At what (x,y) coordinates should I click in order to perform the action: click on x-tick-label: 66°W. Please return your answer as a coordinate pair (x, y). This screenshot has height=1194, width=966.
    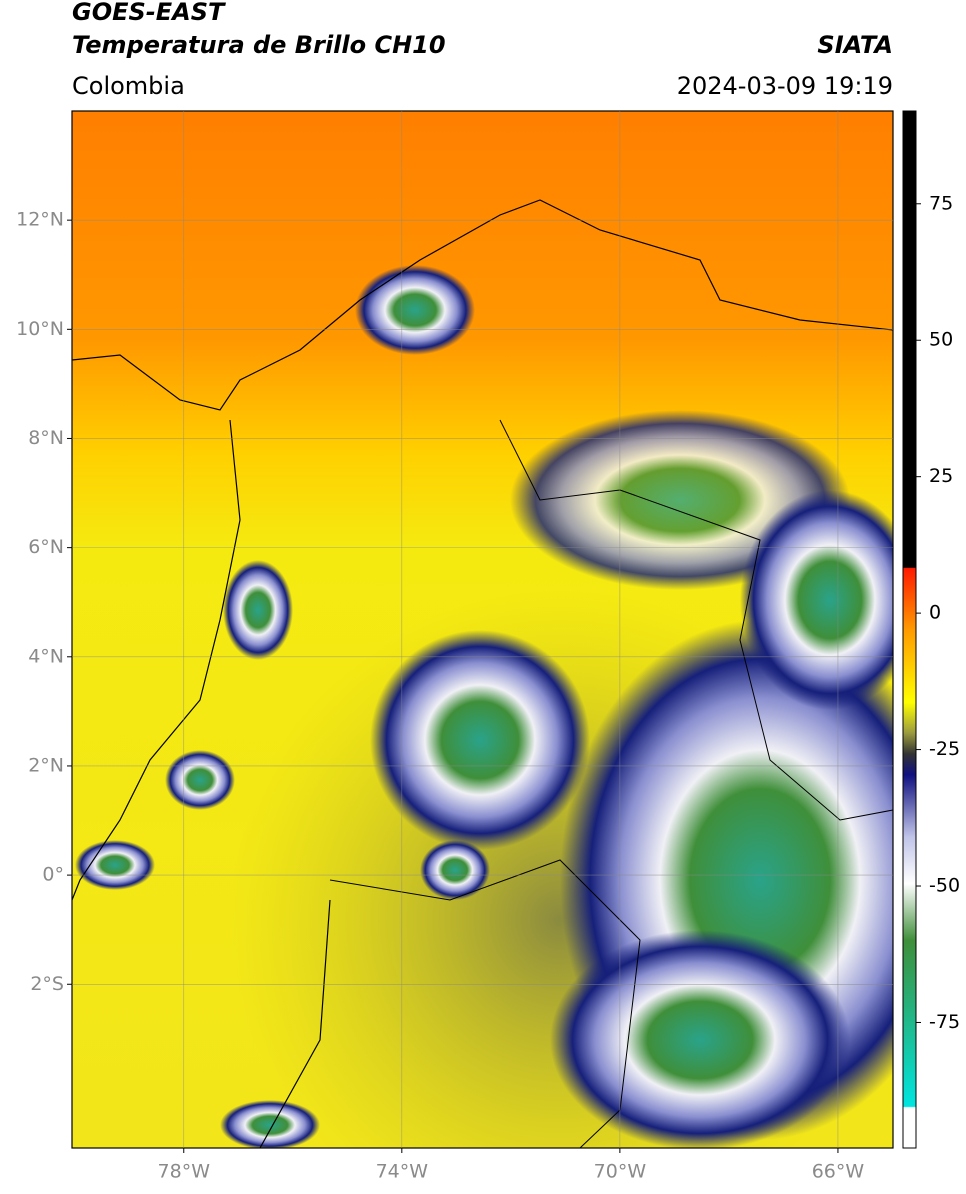
    Looking at the image, I should click on (838, 1172).